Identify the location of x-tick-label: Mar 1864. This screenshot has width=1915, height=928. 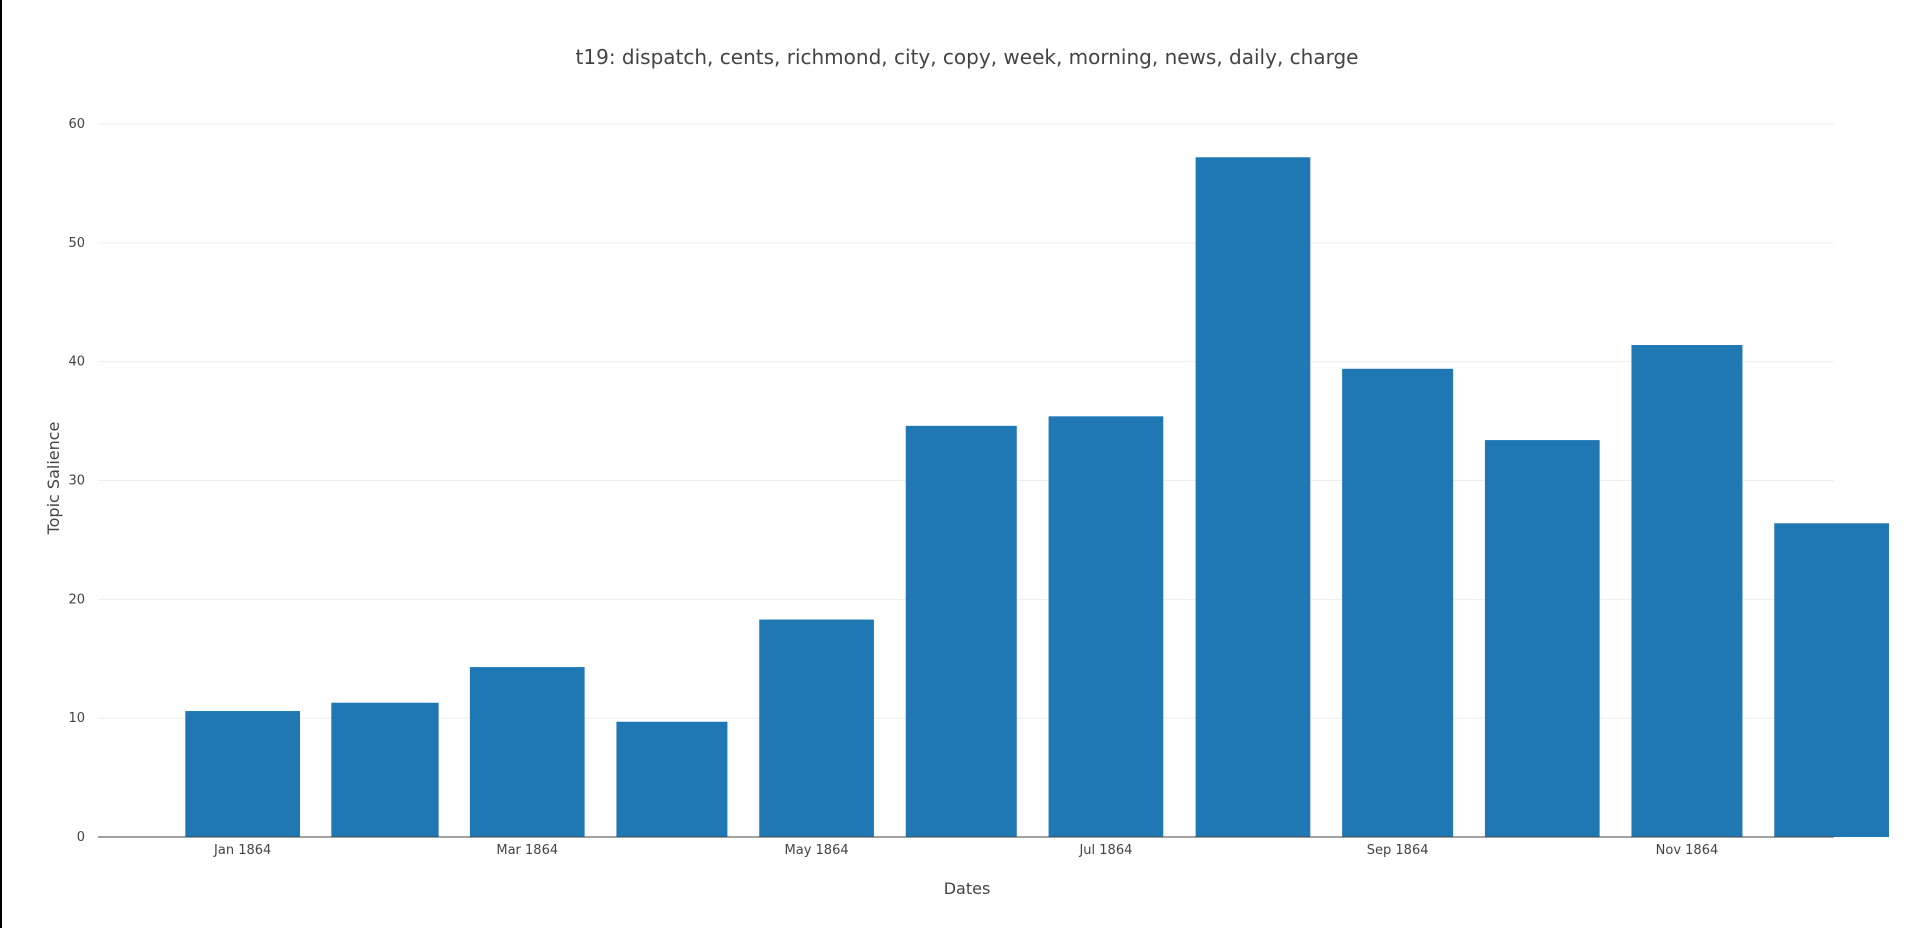
(527, 850).